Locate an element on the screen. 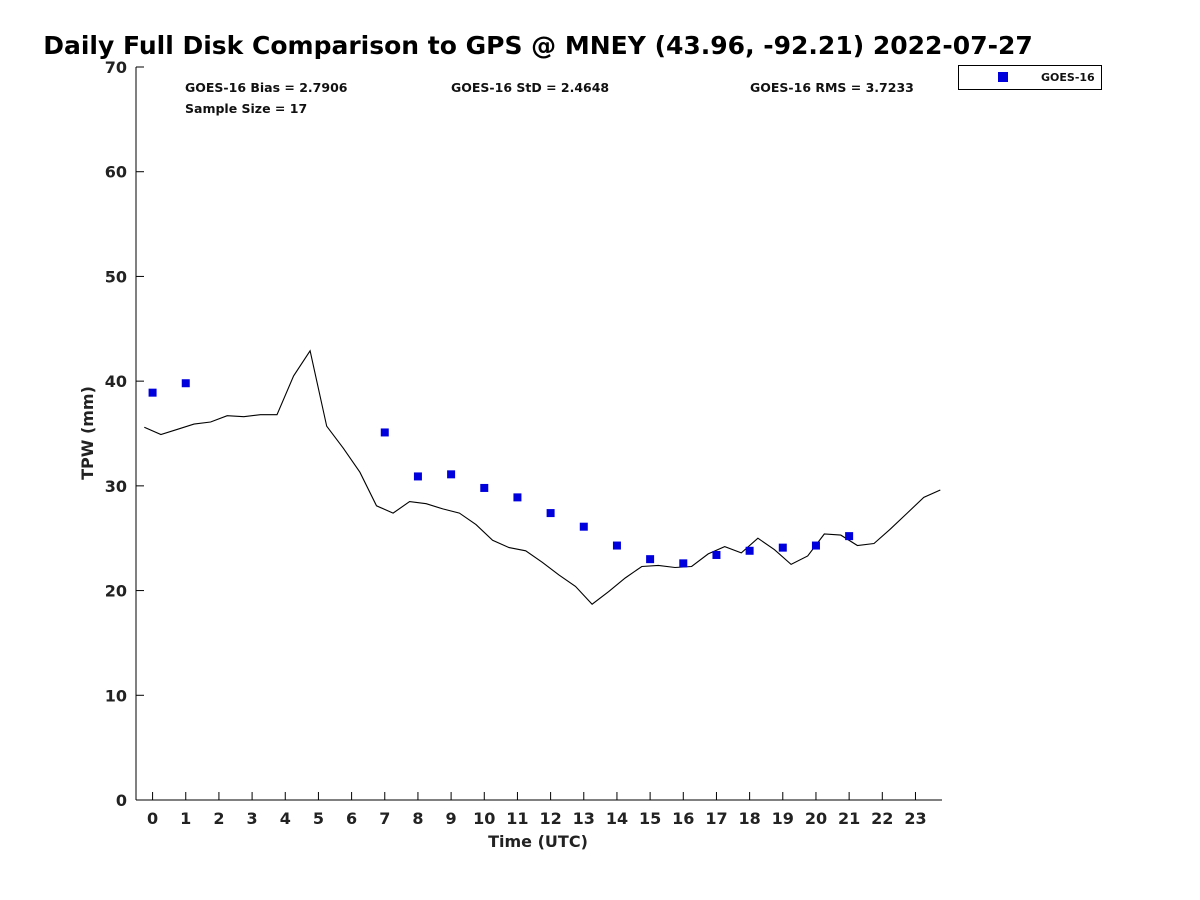 Image resolution: width=1200 pixels, height=900 pixels. x-tick-label: 1 is located at coordinates (185, 818).